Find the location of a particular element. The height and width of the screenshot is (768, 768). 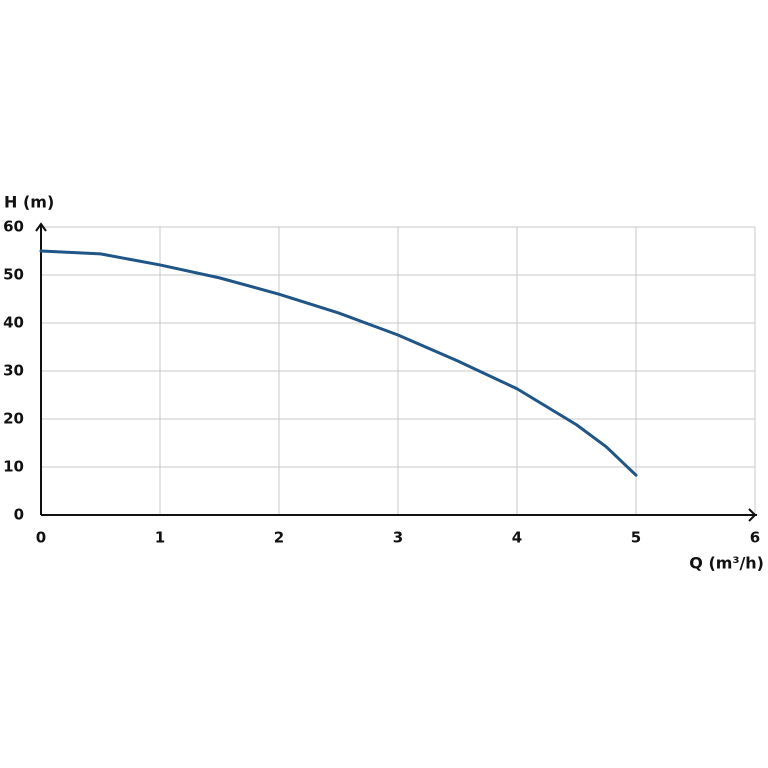

x-tick-label: 2 is located at coordinates (279, 538).